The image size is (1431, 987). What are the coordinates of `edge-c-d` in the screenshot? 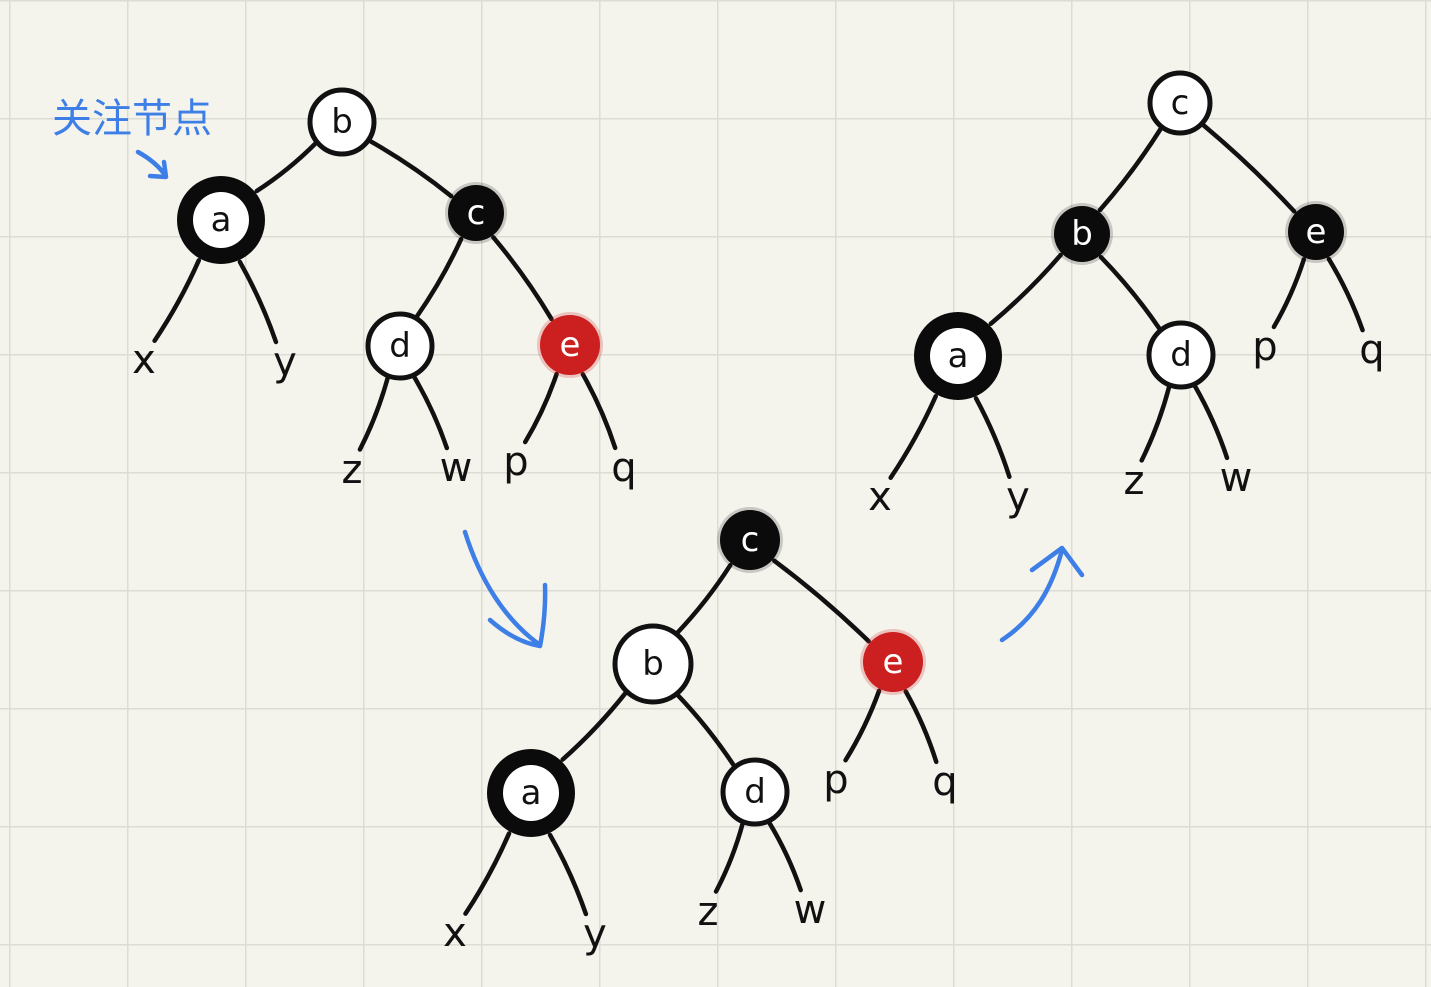 It's located at (439, 277).